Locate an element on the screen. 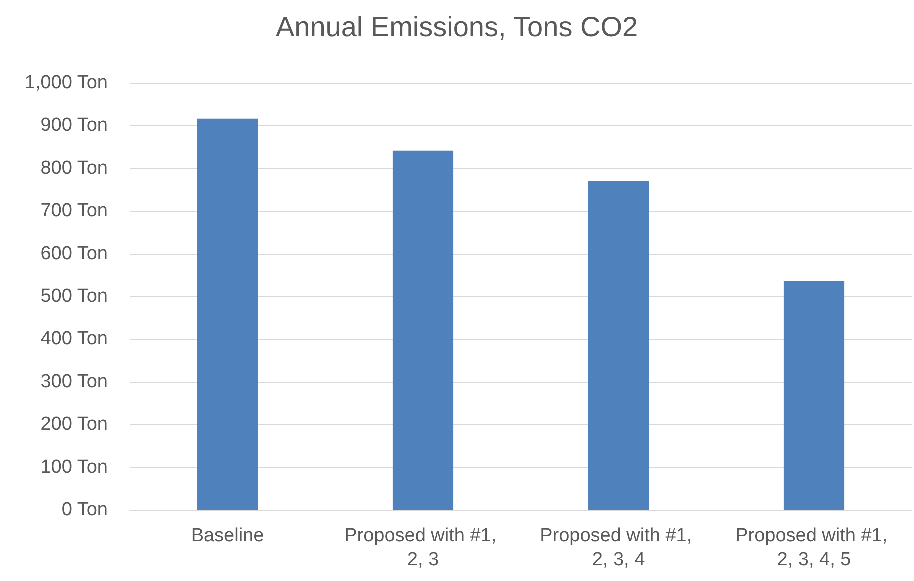 The height and width of the screenshot is (581, 914). y-tick-label: 1,000 Ton is located at coordinates (66, 83).